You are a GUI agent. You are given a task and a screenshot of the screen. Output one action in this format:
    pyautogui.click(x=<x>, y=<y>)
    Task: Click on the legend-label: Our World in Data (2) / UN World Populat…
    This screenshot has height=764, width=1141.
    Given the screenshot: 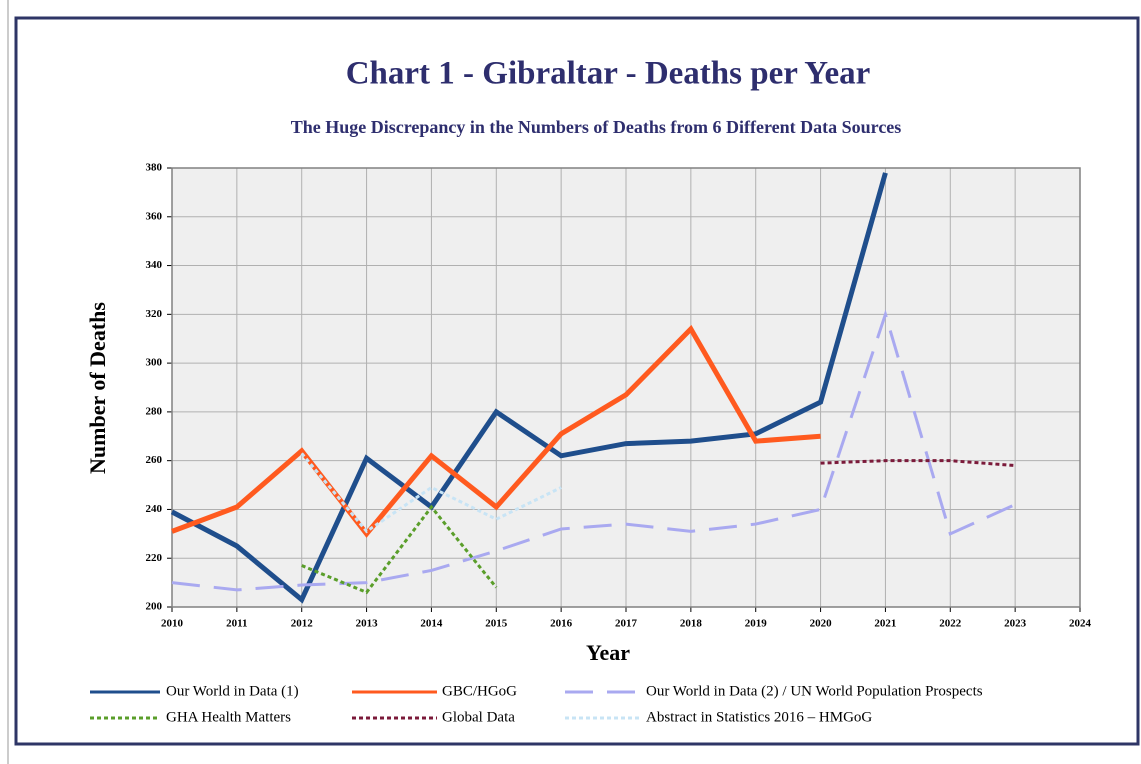 What is the action you would take?
    pyautogui.click(x=814, y=691)
    